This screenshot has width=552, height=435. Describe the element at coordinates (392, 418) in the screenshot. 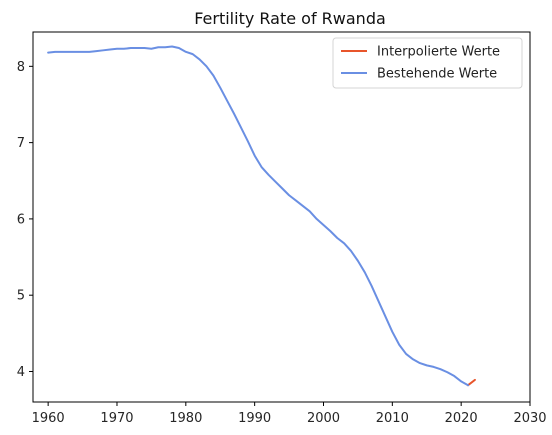

I see `x-tick-label: 2010` at that location.